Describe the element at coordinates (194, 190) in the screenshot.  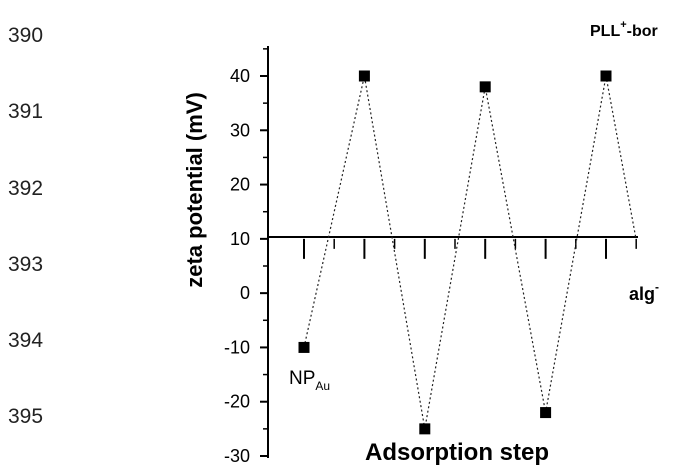
I see `y-axis-title: zeta potential (mV)` at that location.